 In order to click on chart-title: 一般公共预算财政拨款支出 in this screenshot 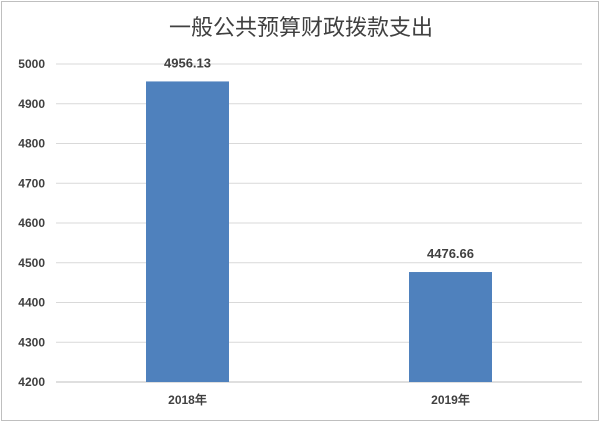, I will do `click(300, 28)`.